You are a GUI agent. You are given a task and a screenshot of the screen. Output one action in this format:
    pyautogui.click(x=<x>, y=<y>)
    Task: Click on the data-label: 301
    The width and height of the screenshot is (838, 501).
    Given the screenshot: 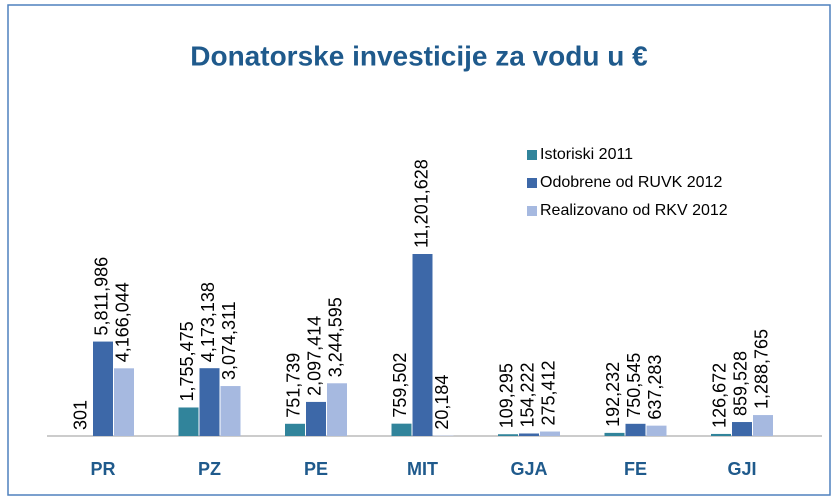 What is the action you would take?
    pyautogui.click(x=81, y=415)
    